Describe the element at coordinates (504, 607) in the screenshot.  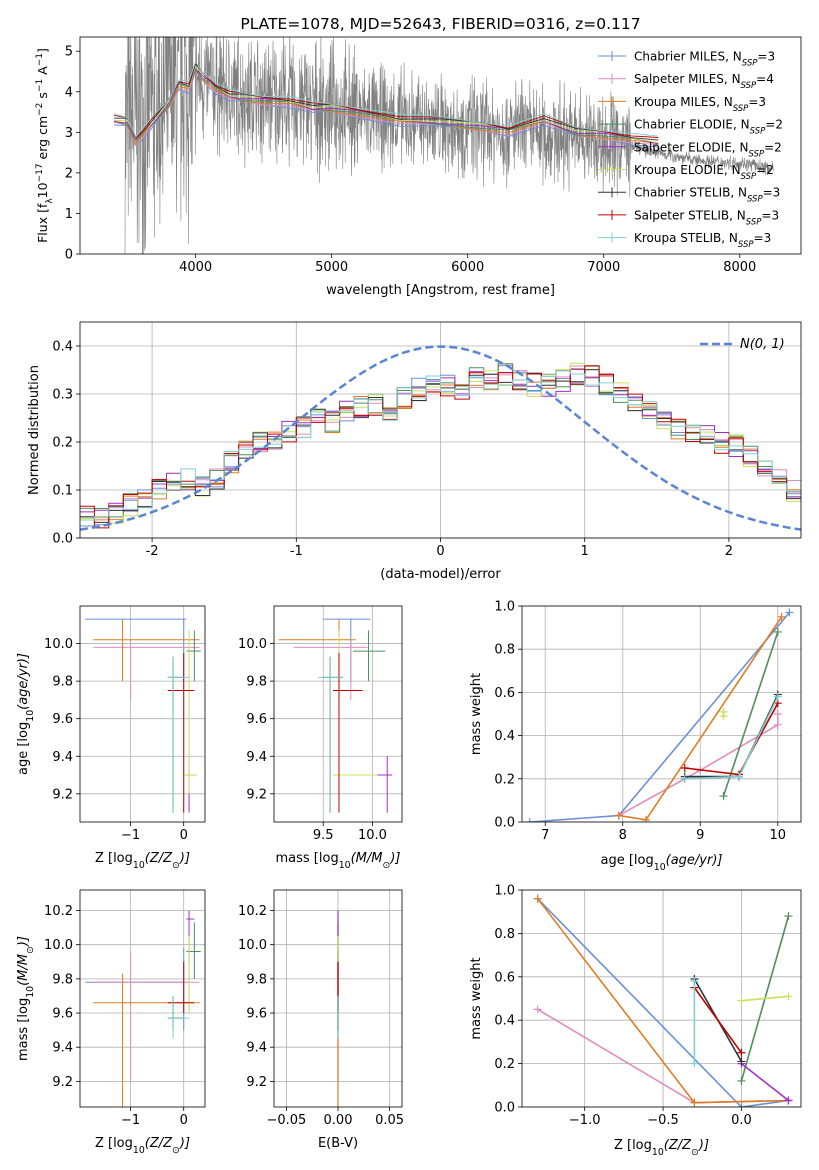
I see `y-tick-label: 1.0` at that location.